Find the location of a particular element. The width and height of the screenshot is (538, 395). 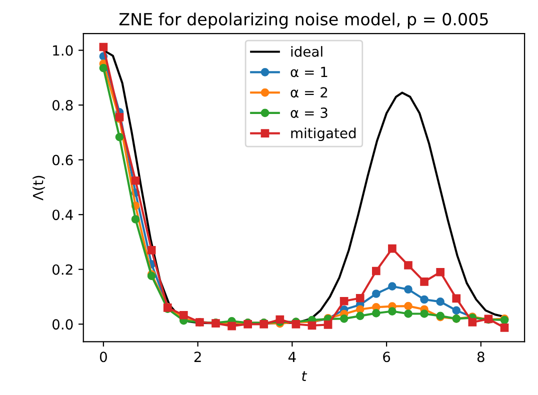

x-tick-label: 6 is located at coordinates (386, 357).